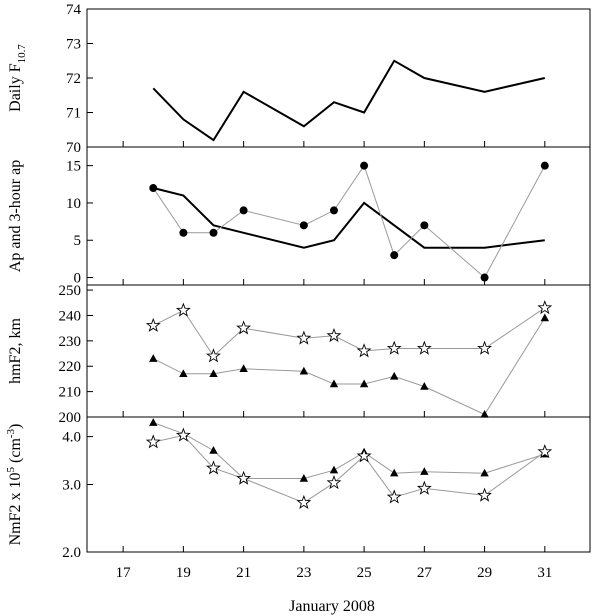 Image resolution: width=600 pixels, height=616 pixels. What do you see at coordinates (332, 606) in the screenshot?
I see `x-axis-label: January 2008` at bounding box center [332, 606].